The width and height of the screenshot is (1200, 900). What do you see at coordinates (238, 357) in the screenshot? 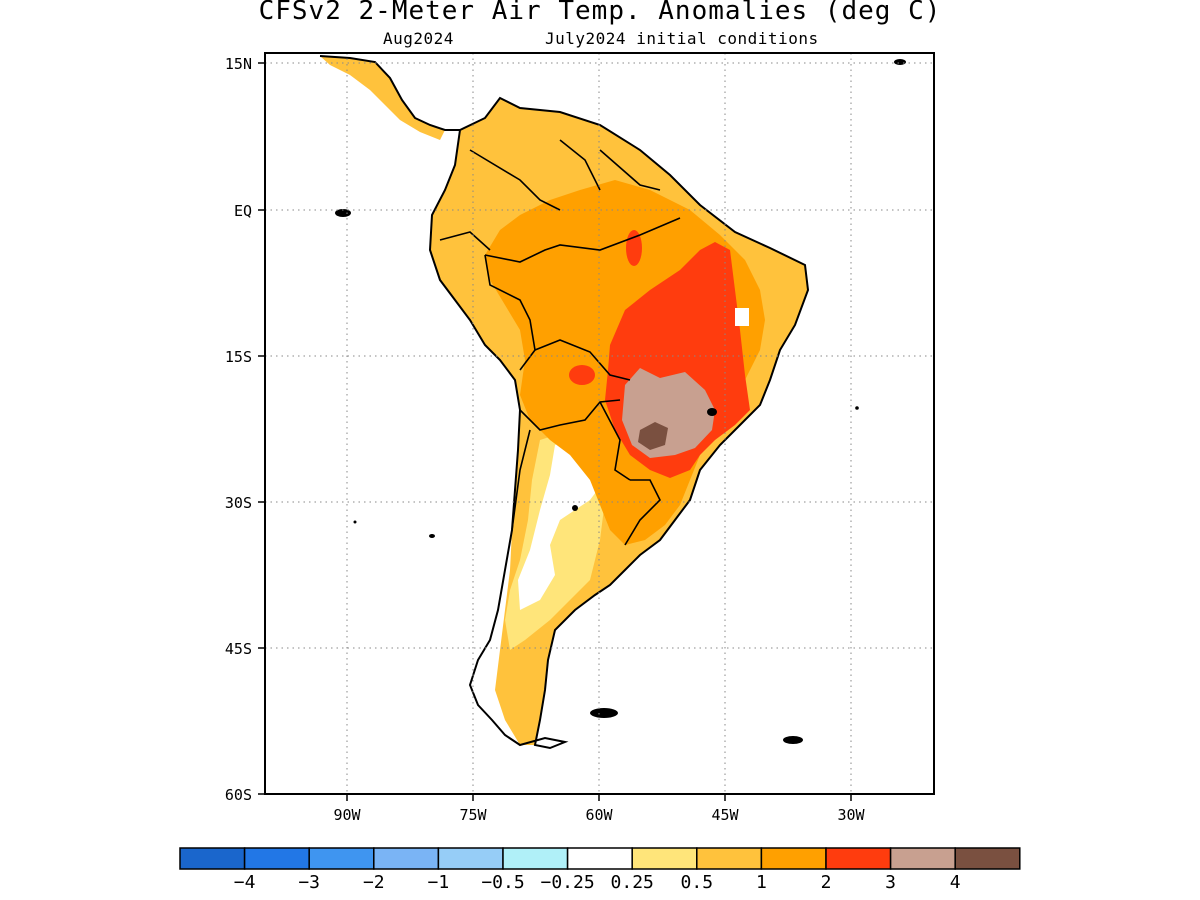
I see `lat-label-15s: 15S` at bounding box center [238, 357].